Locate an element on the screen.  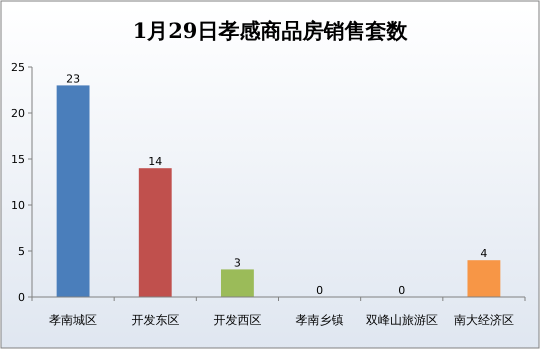
y-tick-label: 5 is located at coordinates (21, 251).